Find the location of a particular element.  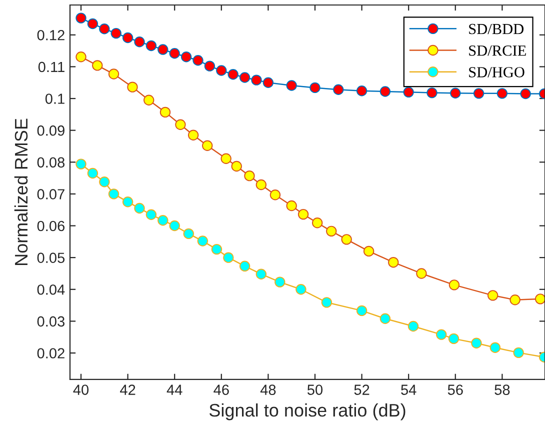

x-tick-label: 44 is located at coordinates (174, 389).